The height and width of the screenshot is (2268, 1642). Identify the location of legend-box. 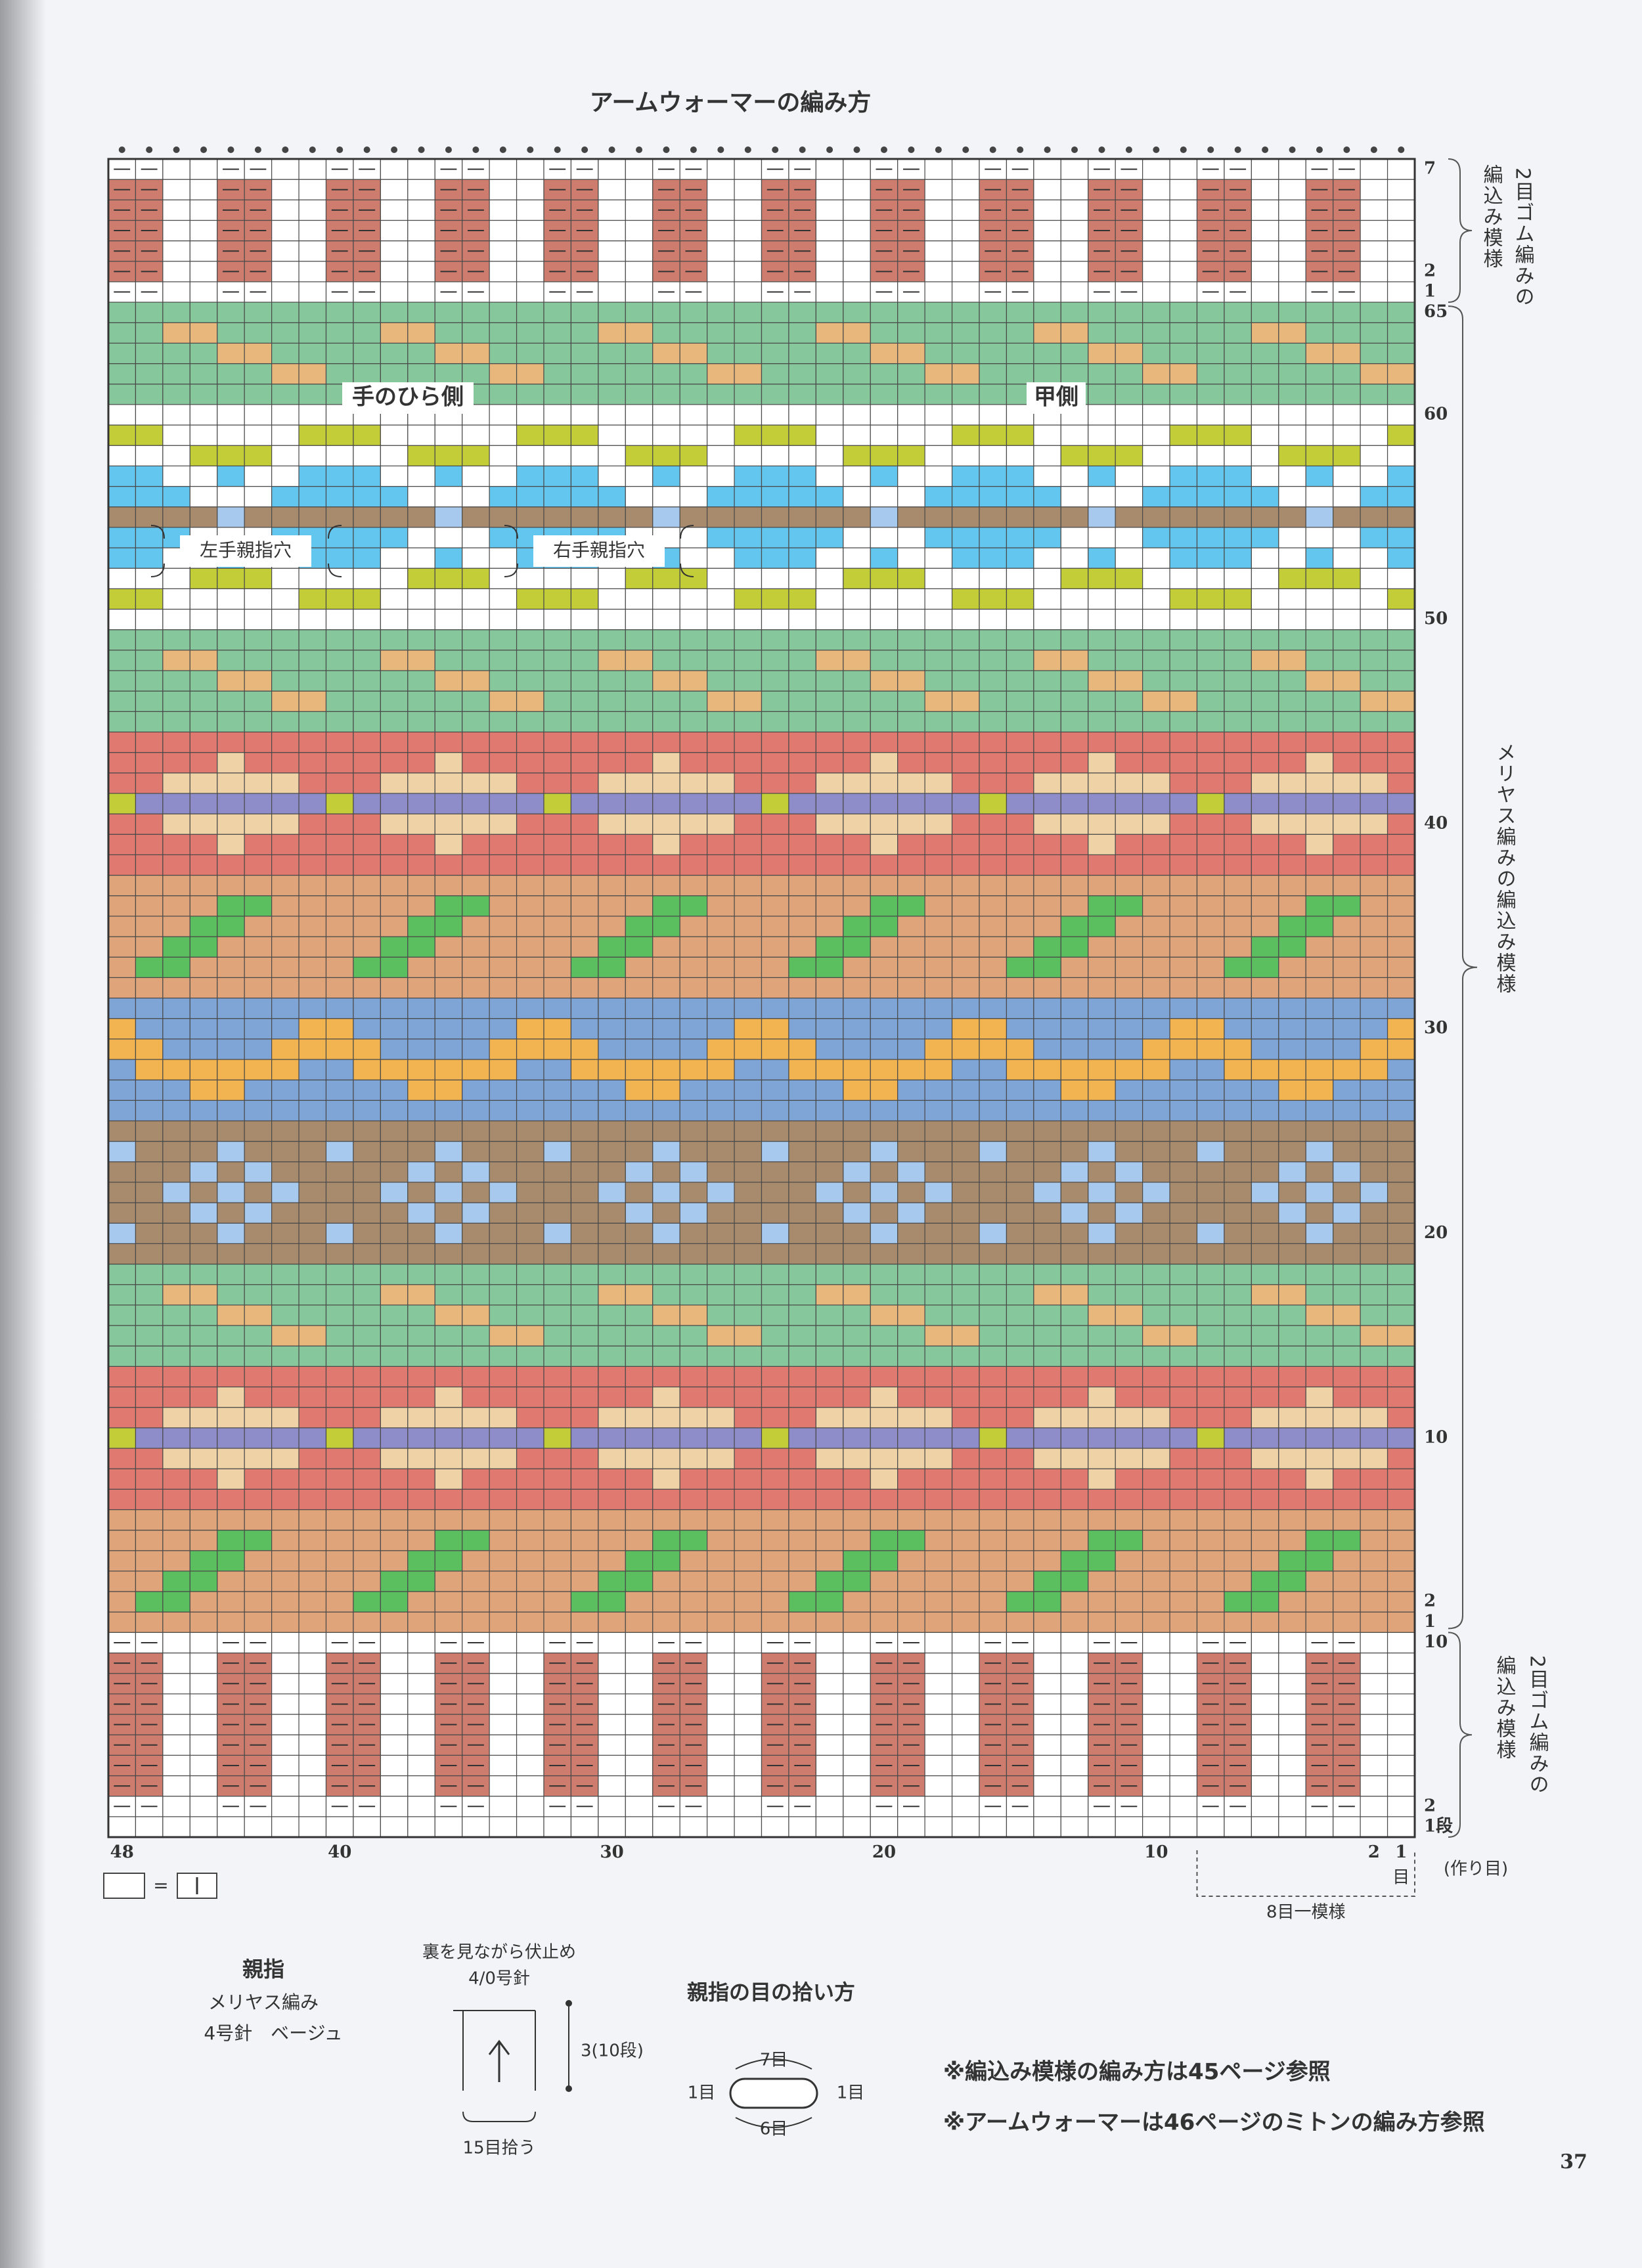
(124, 1886).